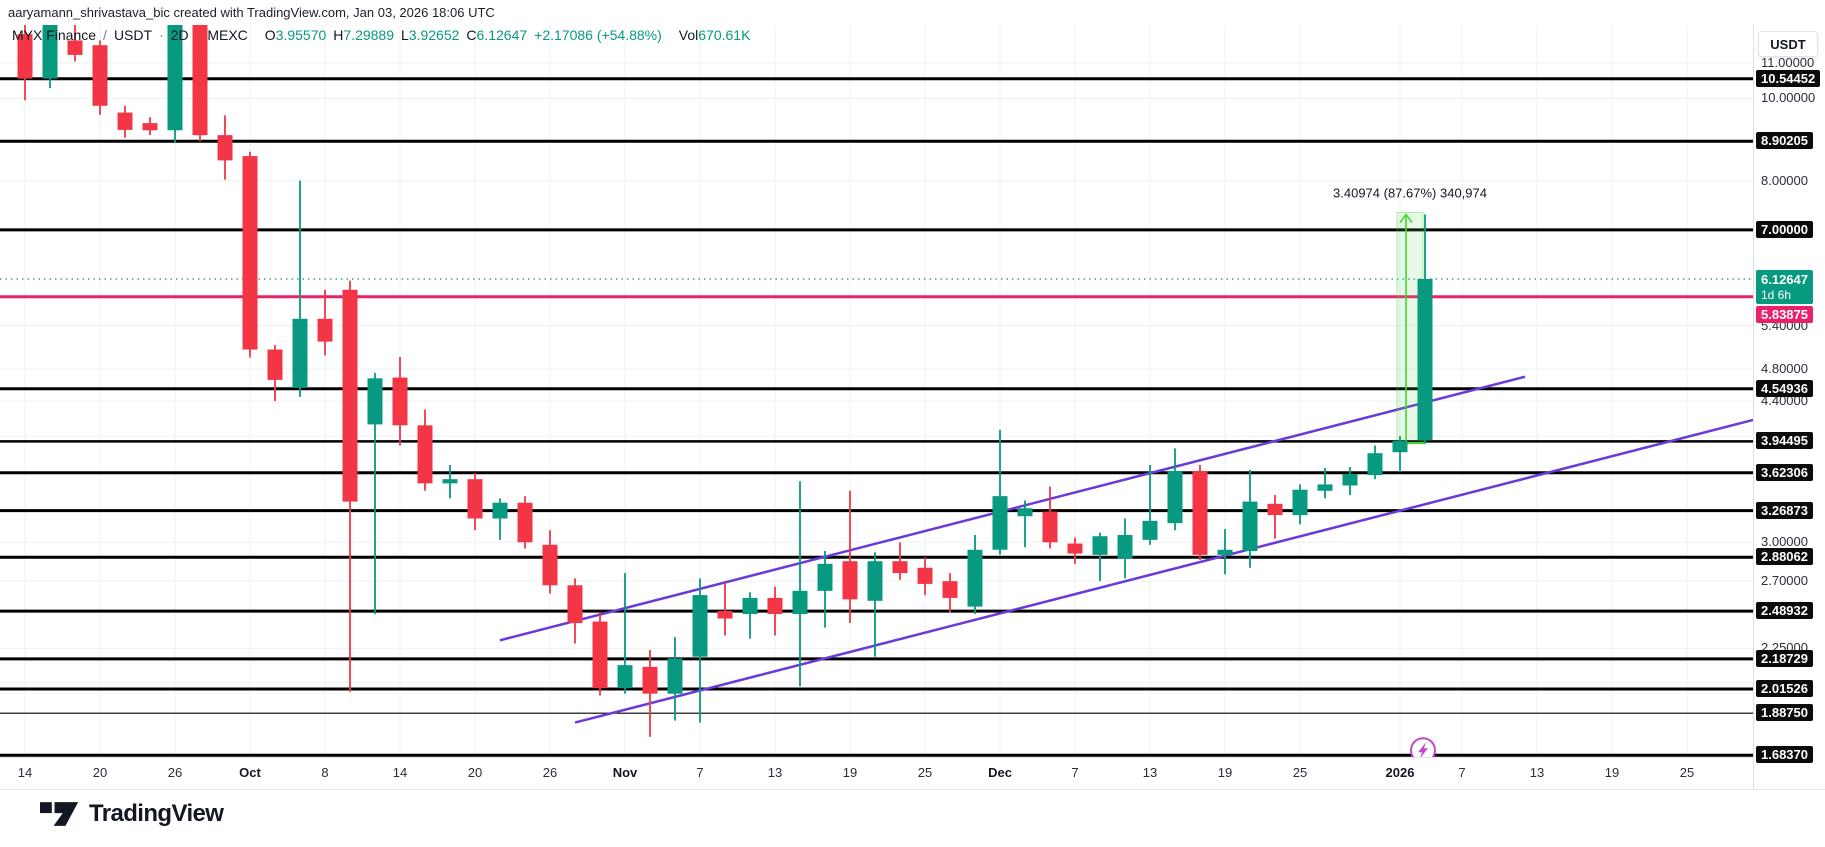 The height and width of the screenshot is (847, 1825). I want to click on level-price-badge: 3.26873, so click(1784, 510).